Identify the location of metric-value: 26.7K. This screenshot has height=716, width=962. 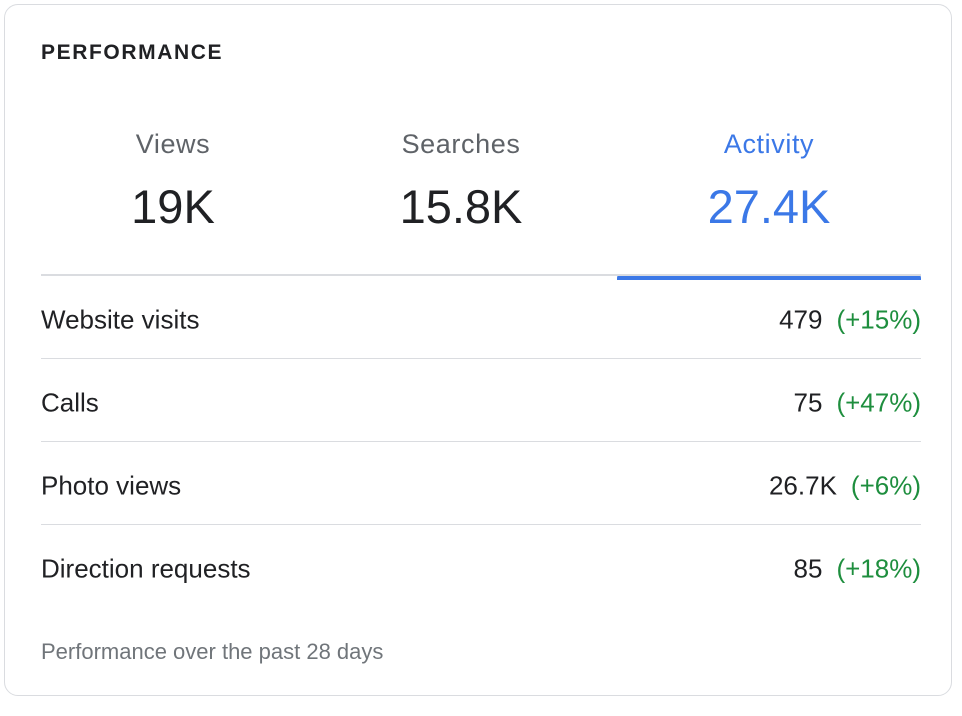
(802, 485).